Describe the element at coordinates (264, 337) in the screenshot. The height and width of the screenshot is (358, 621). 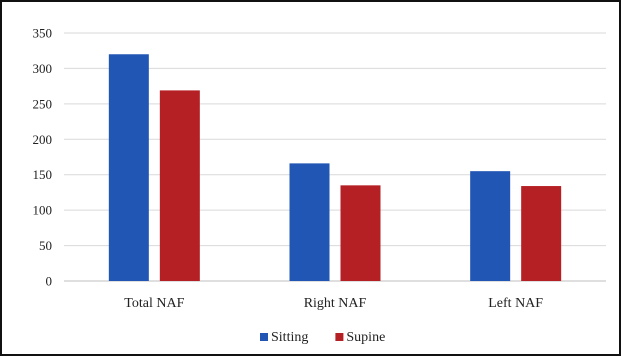
I see `legend-swatch-sitting` at that location.